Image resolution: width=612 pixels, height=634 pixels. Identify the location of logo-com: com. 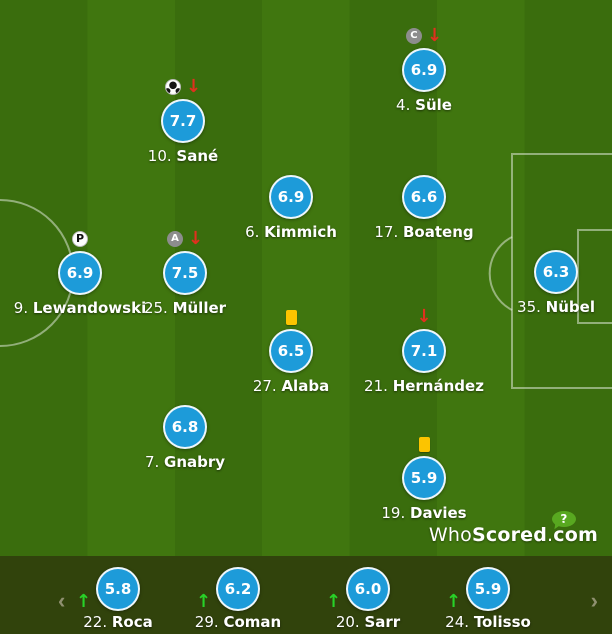
(575, 535).